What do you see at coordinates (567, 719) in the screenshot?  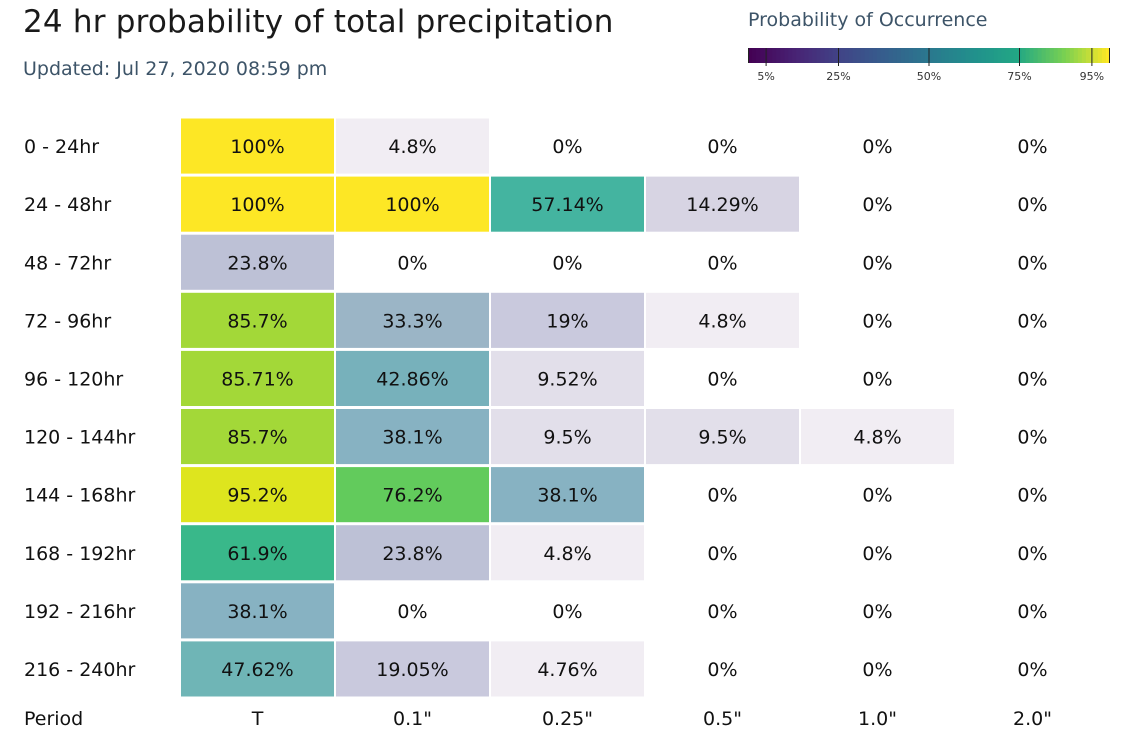 I see `column-label: 0.25"` at bounding box center [567, 719].